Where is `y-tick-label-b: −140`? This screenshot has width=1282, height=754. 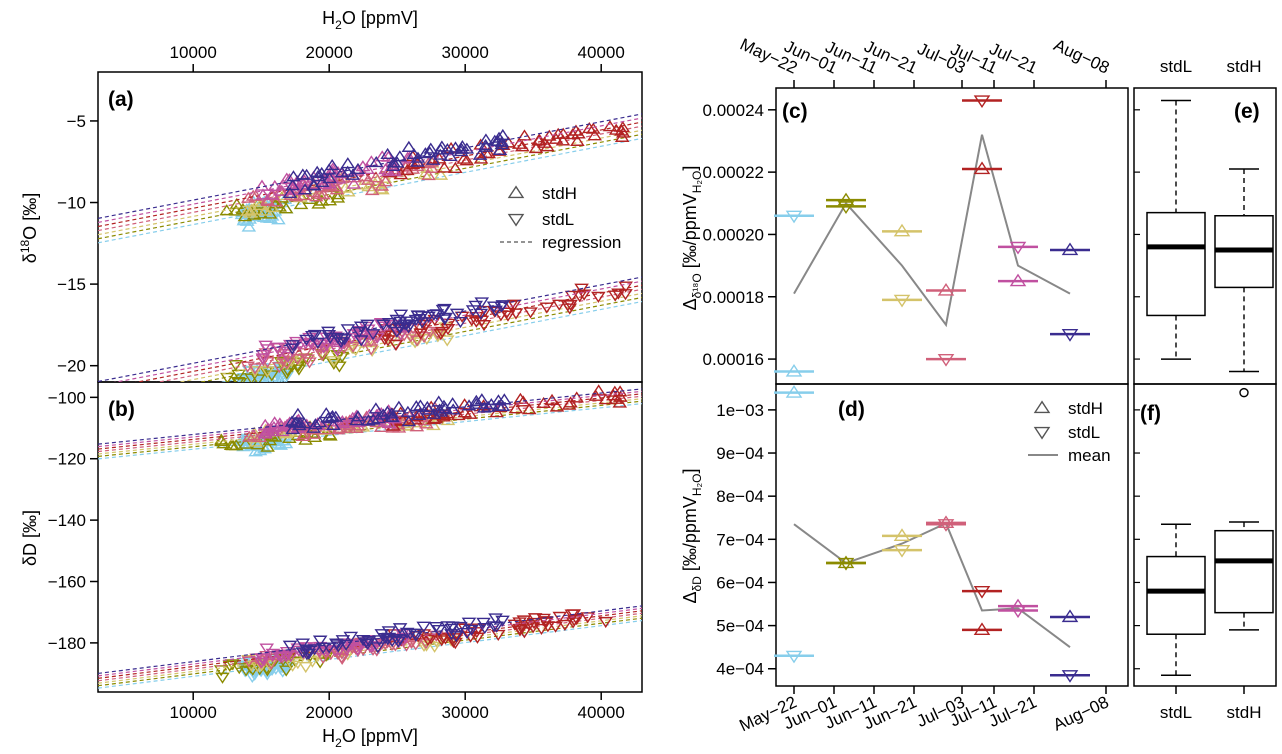
y-tick-label-b: −140 is located at coordinates (67, 520).